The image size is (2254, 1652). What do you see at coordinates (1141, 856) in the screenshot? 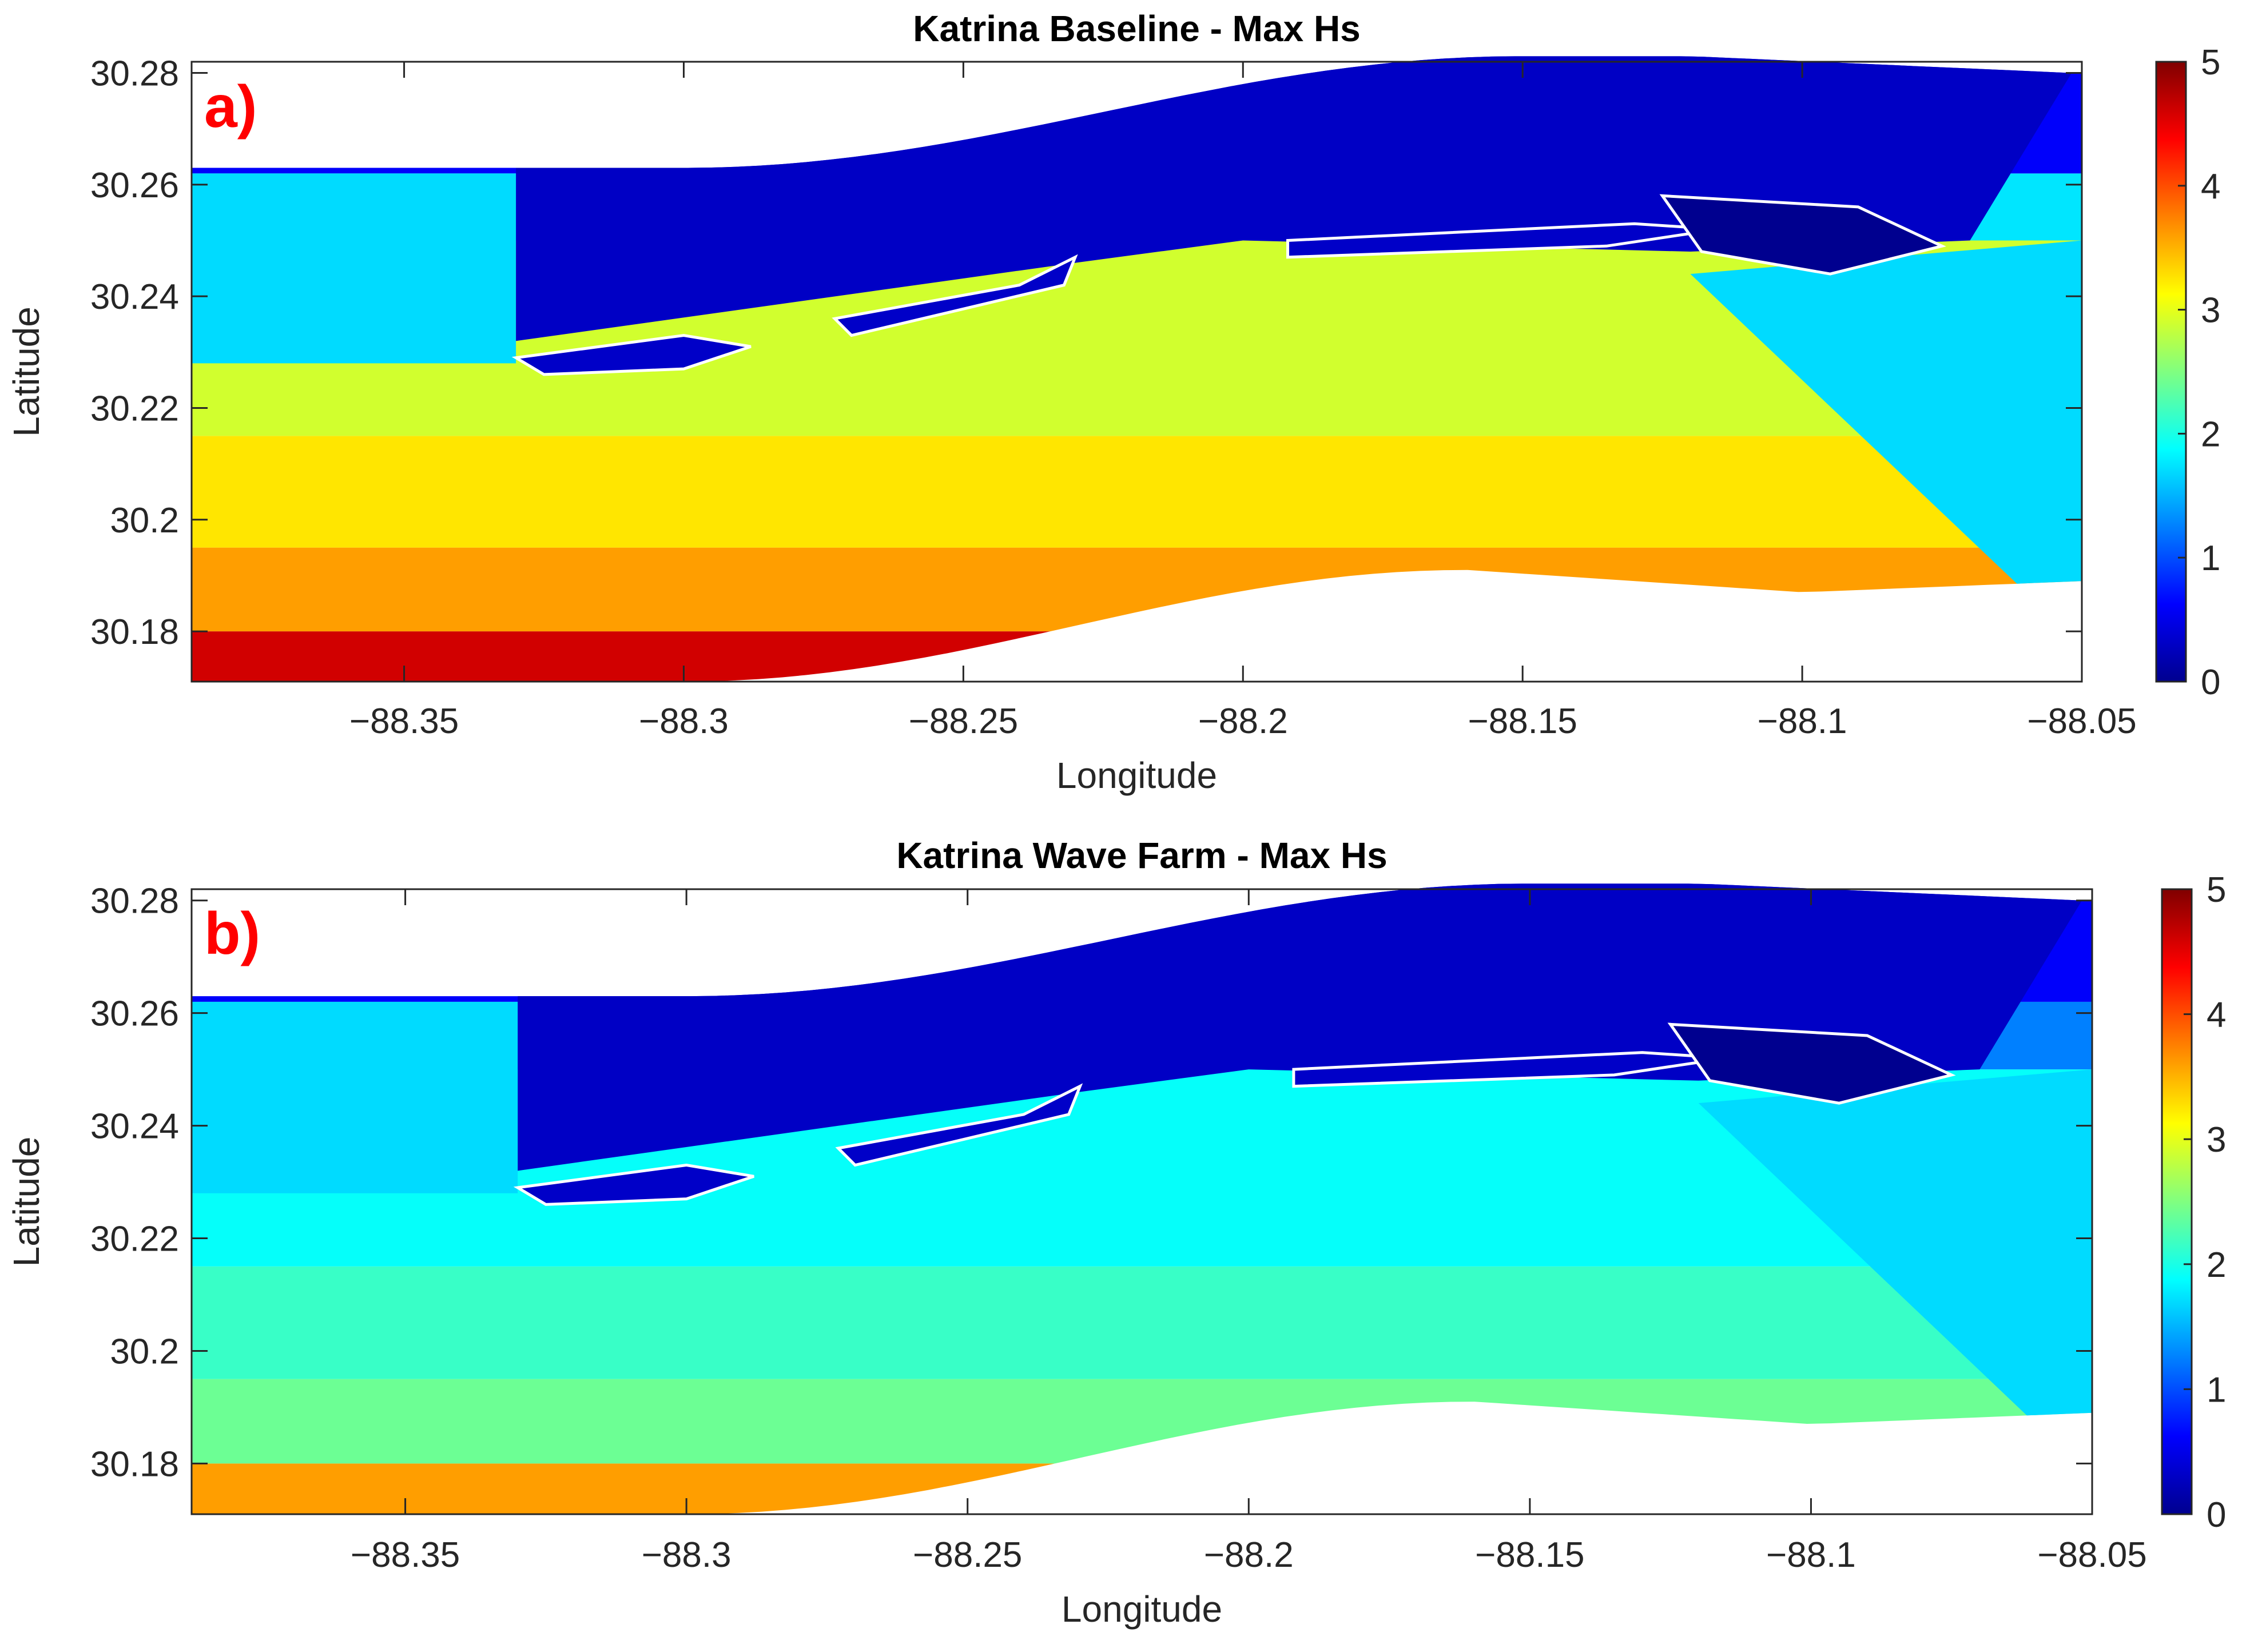
I see `chart-title: Katrina Wave Farm - Max Hs` at bounding box center [1141, 856].